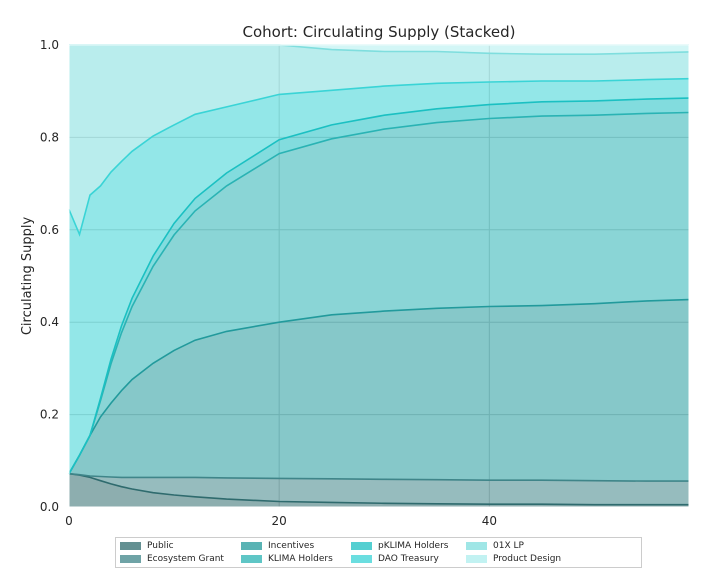  What do you see at coordinates (379, 32) in the screenshot?
I see `chart-title: Cohort: Circulating Supply (Stacked)` at bounding box center [379, 32].